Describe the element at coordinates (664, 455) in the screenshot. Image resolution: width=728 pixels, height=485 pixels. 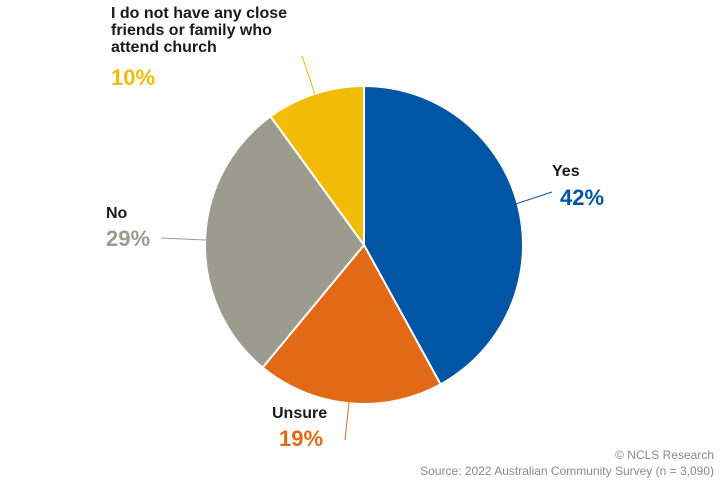
I see `copyright-text: © NCLS Research` at that location.